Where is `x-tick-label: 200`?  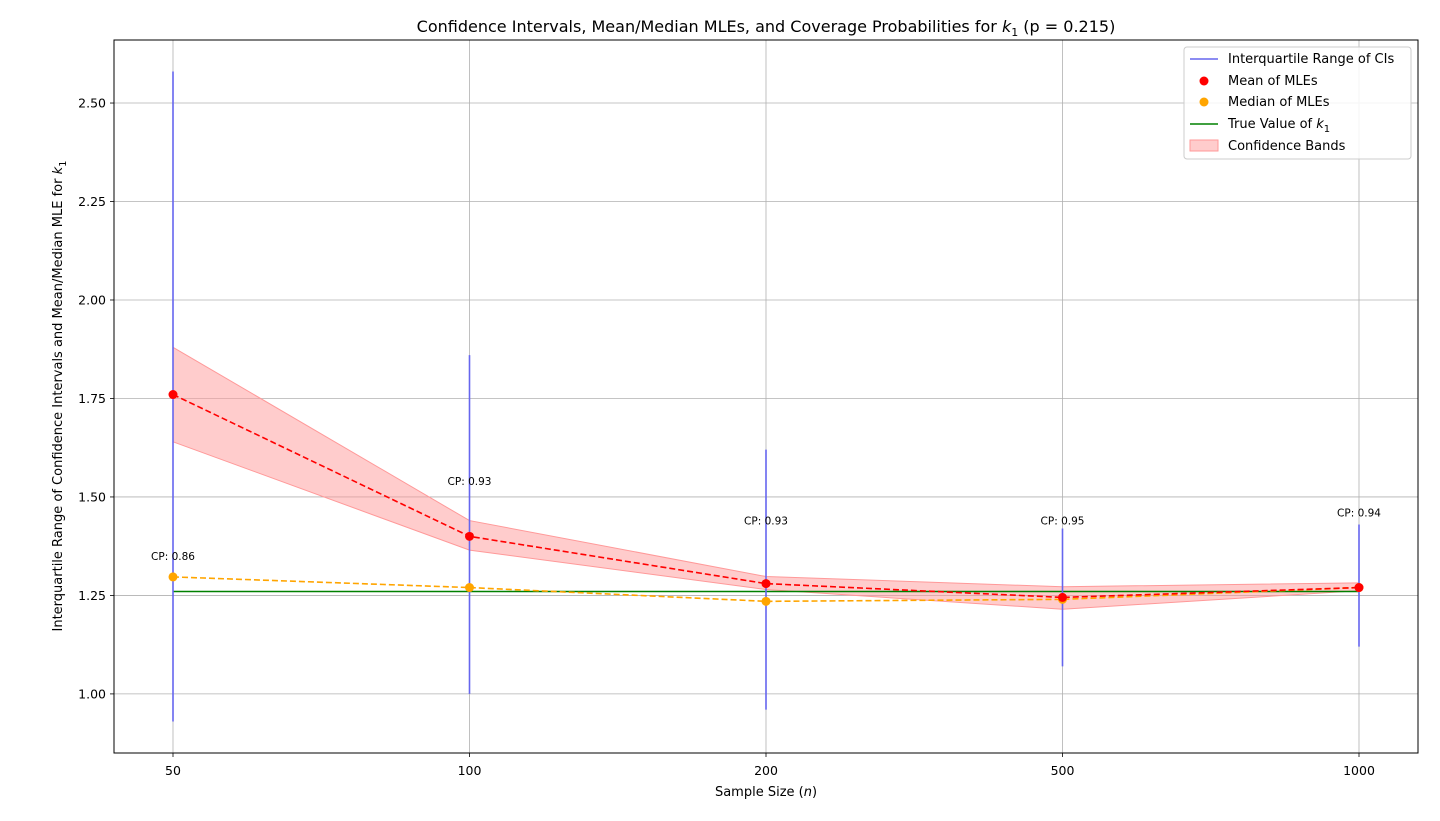 x-tick-label: 200 is located at coordinates (766, 770).